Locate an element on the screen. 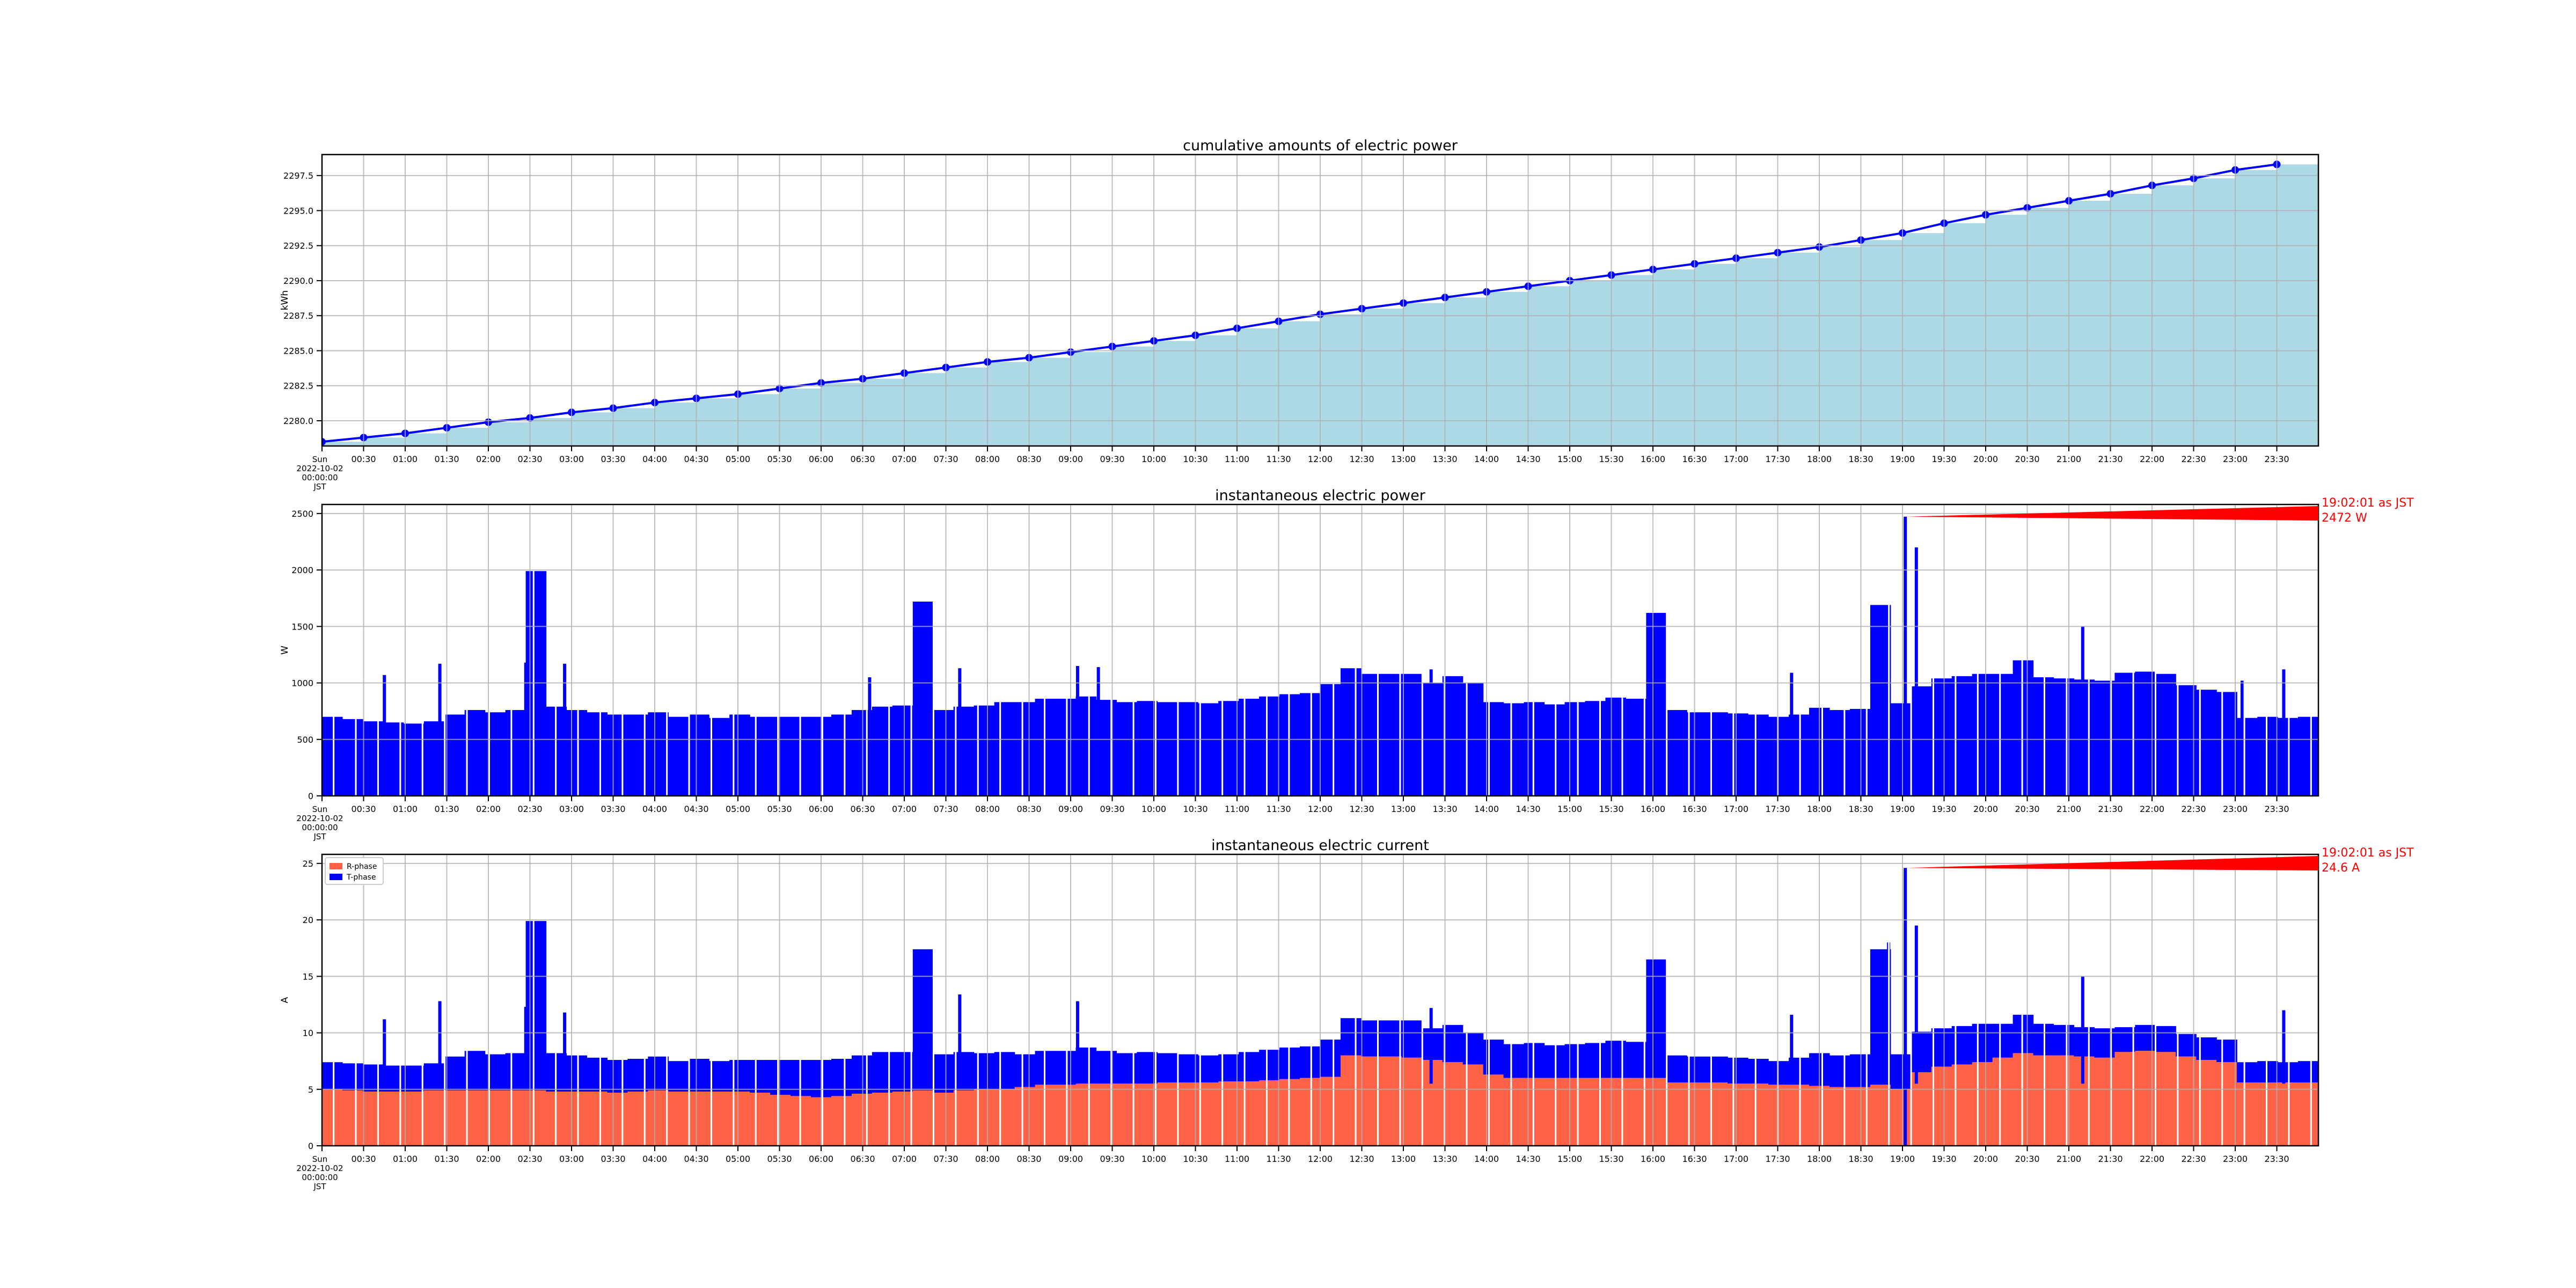 The width and height of the screenshot is (2576, 1288). x-tick-label-7: 04:00 is located at coordinates (654, 459).